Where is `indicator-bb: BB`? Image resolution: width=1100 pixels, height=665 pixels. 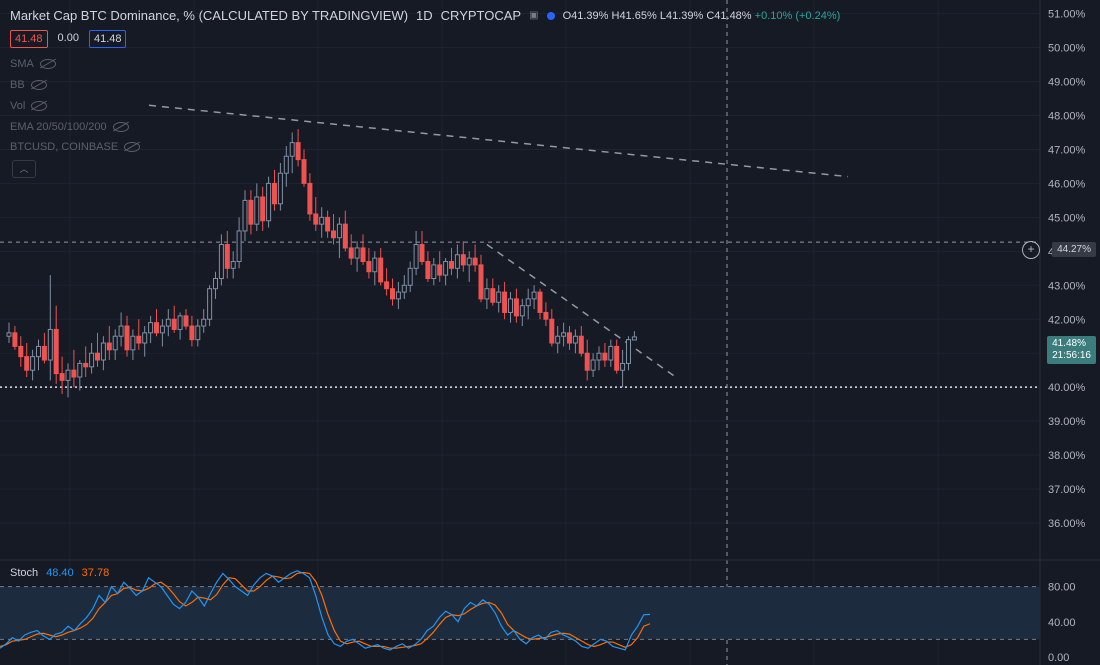 indicator-bb: BB is located at coordinates (28, 85).